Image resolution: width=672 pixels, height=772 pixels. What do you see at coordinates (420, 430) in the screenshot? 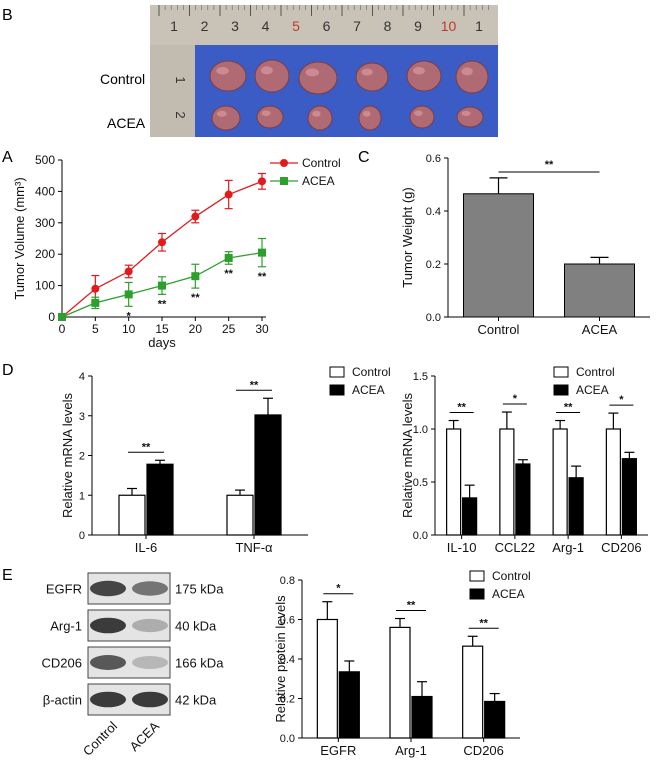
I see `y-tick-label: 1.0` at bounding box center [420, 430].